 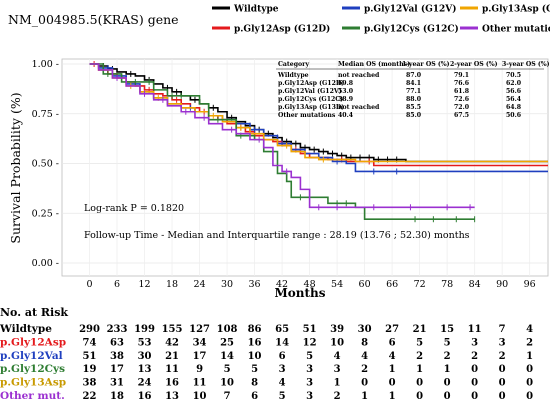 I want to click on risk-row-label: p.Gly12Val, so click(x=31, y=356).